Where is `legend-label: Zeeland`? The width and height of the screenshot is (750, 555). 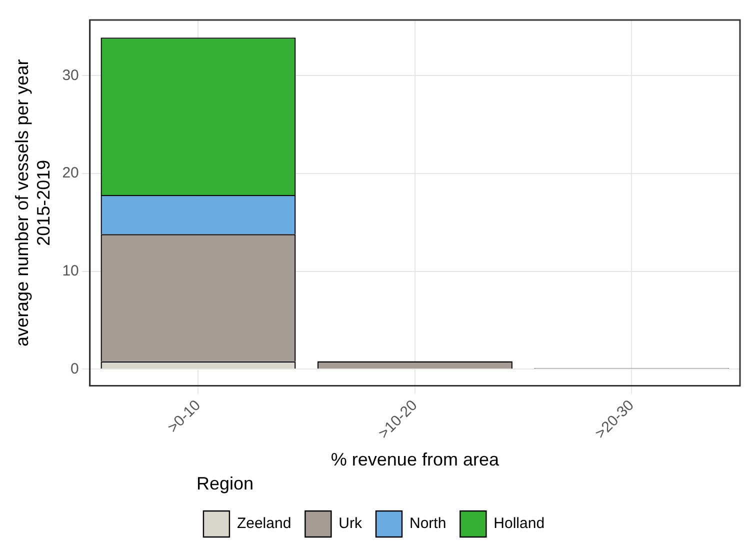
legend-label: Zeeland is located at coordinates (264, 523).